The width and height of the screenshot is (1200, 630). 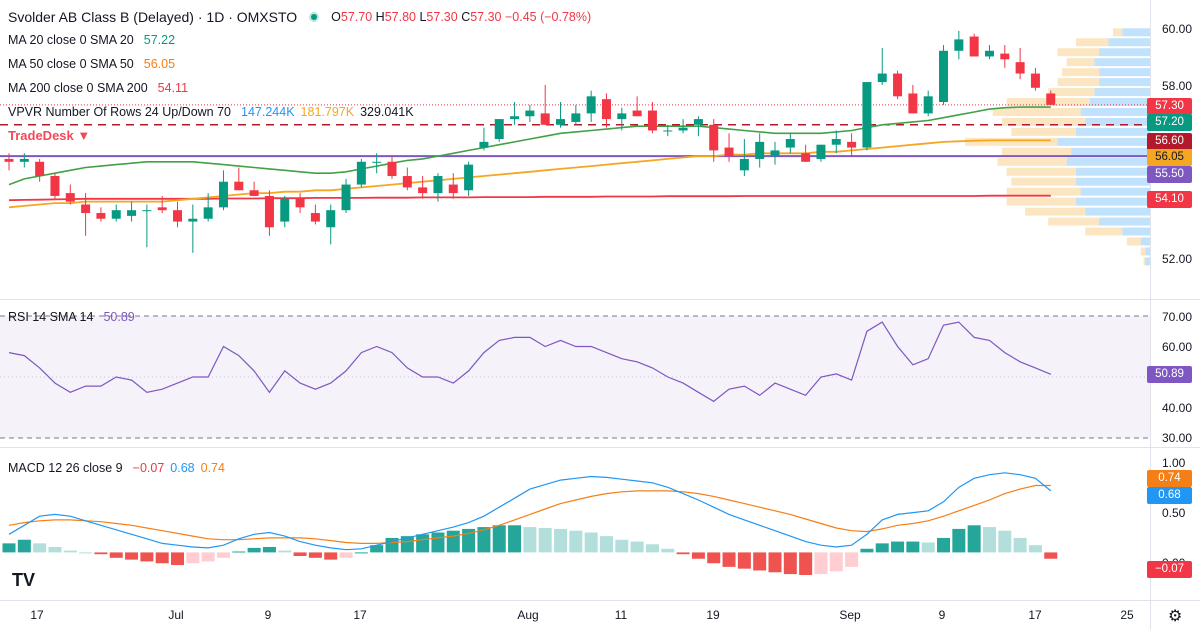 What do you see at coordinates (1177, 29) in the screenshot?
I see `price-tick: 60.00` at bounding box center [1177, 29].